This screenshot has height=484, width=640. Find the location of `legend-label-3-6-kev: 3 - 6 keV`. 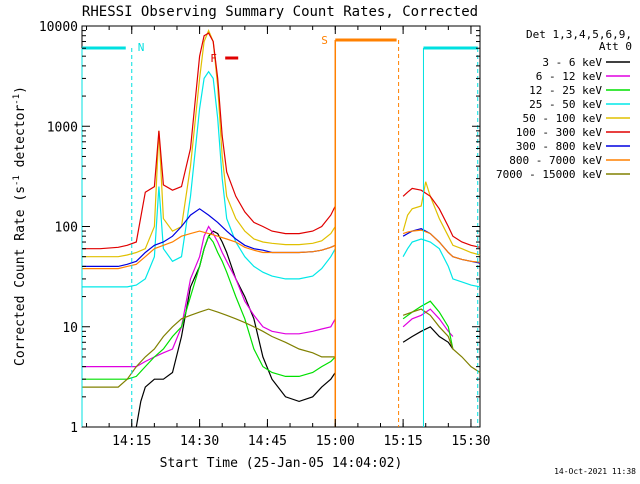

legend-label-3-6-kev: 3 - 6 keV is located at coordinates (572, 62).